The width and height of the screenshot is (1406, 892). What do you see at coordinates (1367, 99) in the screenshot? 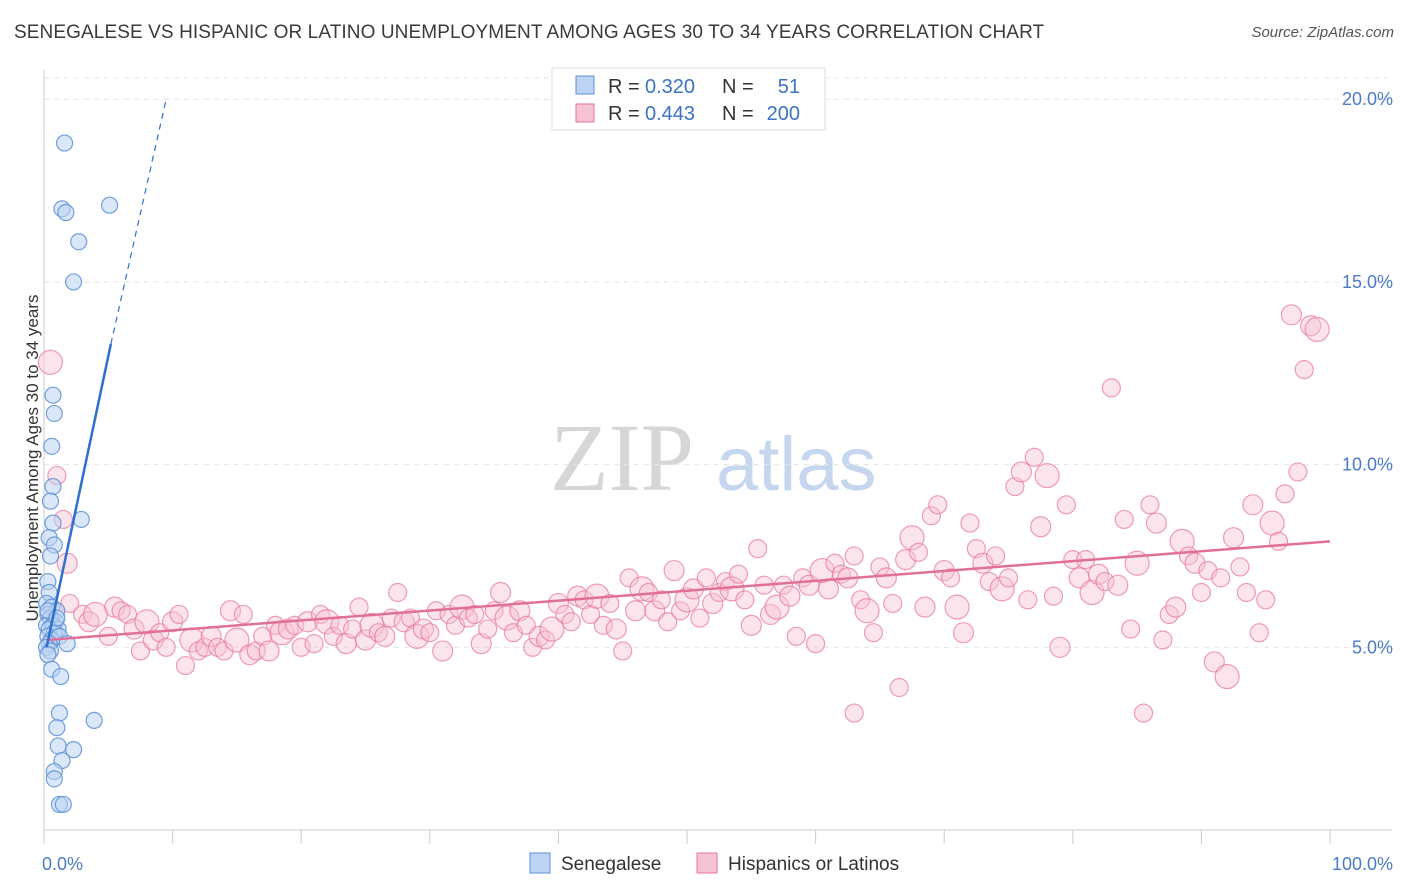
I see `y-tick-label-3: 20.0%` at bounding box center [1367, 99].